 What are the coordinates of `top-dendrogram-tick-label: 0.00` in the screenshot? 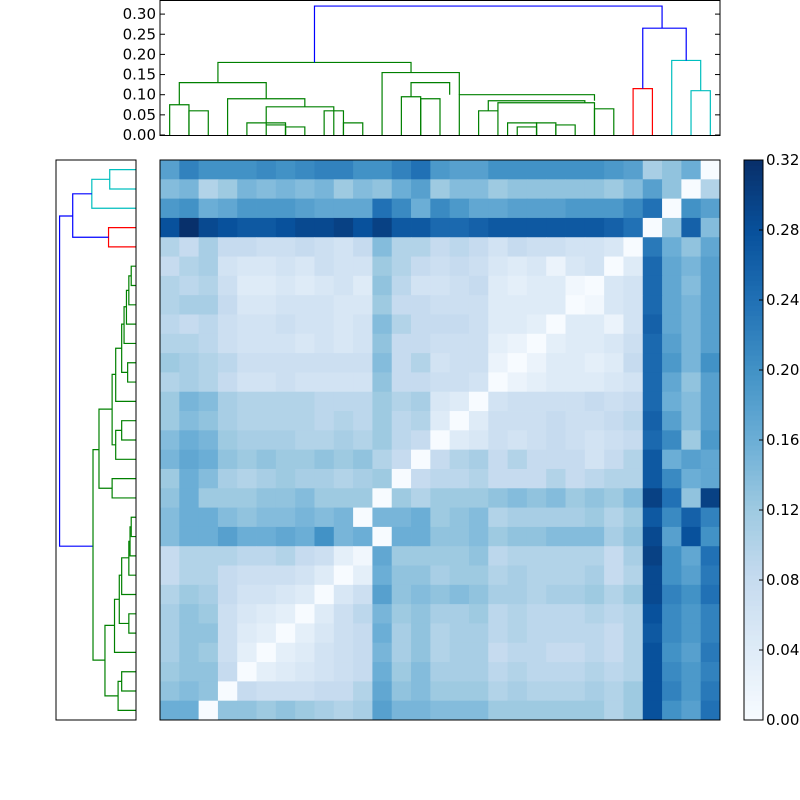 It's located at (139, 135).